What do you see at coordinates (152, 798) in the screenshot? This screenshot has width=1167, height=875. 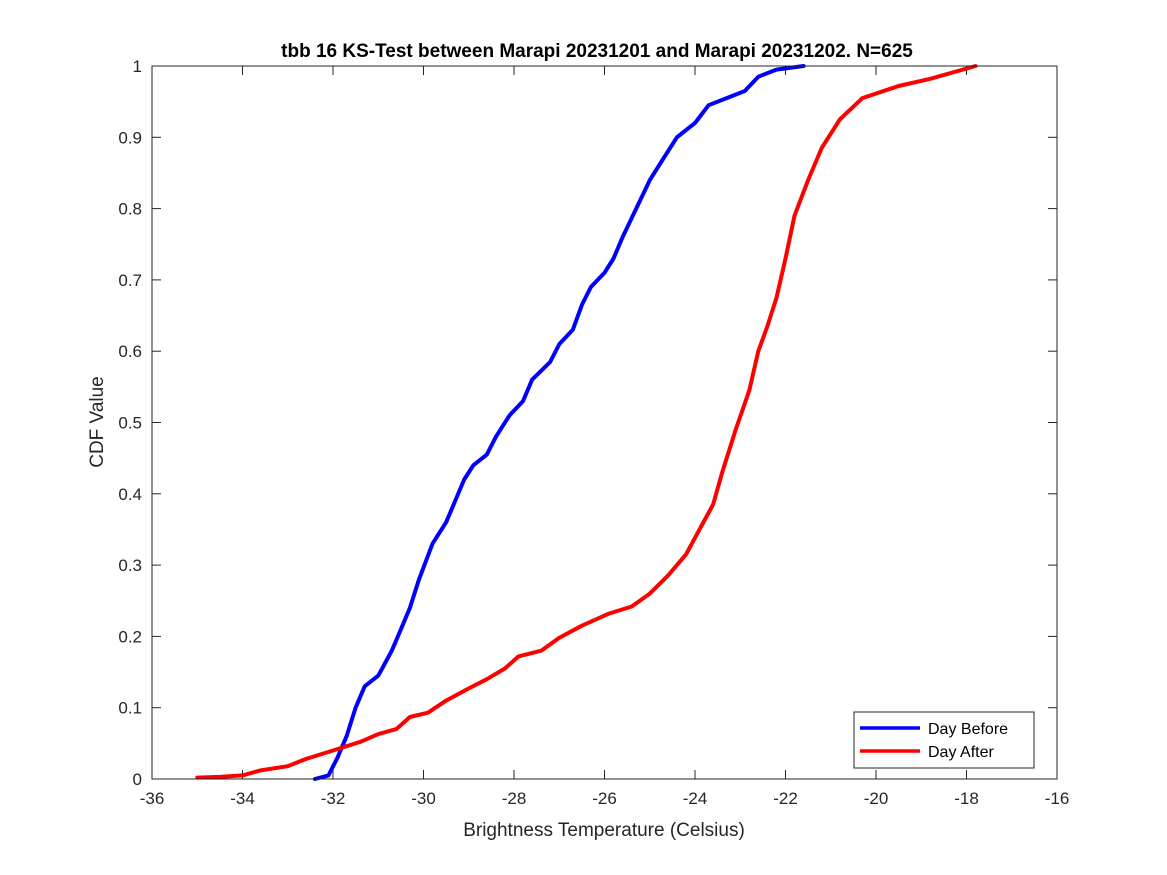 I see `x-tick-label: -36` at bounding box center [152, 798].